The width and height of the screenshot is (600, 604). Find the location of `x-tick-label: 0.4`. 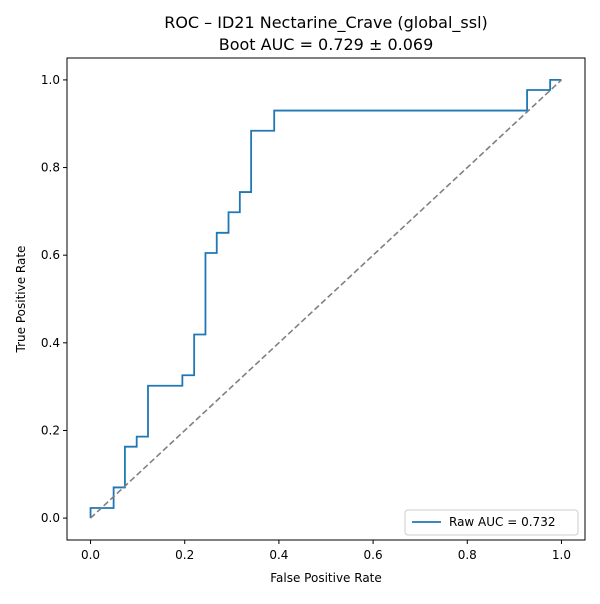

x-tick-label: 0.4 is located at coordinates (278, 555).